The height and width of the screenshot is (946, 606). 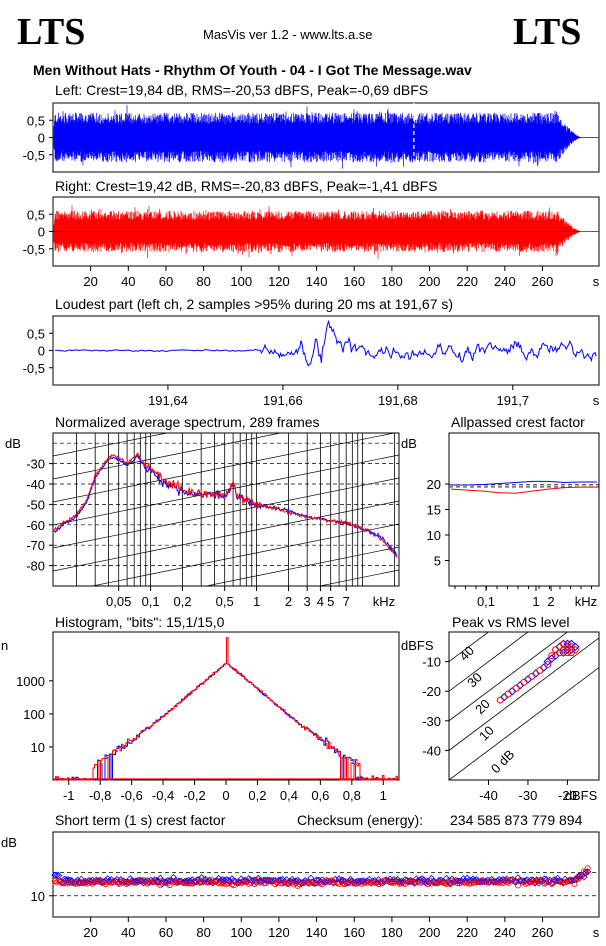 What do you see at coordinates (326, 874) in the screenshot?
I see `short-term-frame` at bounding box center [326, 874].